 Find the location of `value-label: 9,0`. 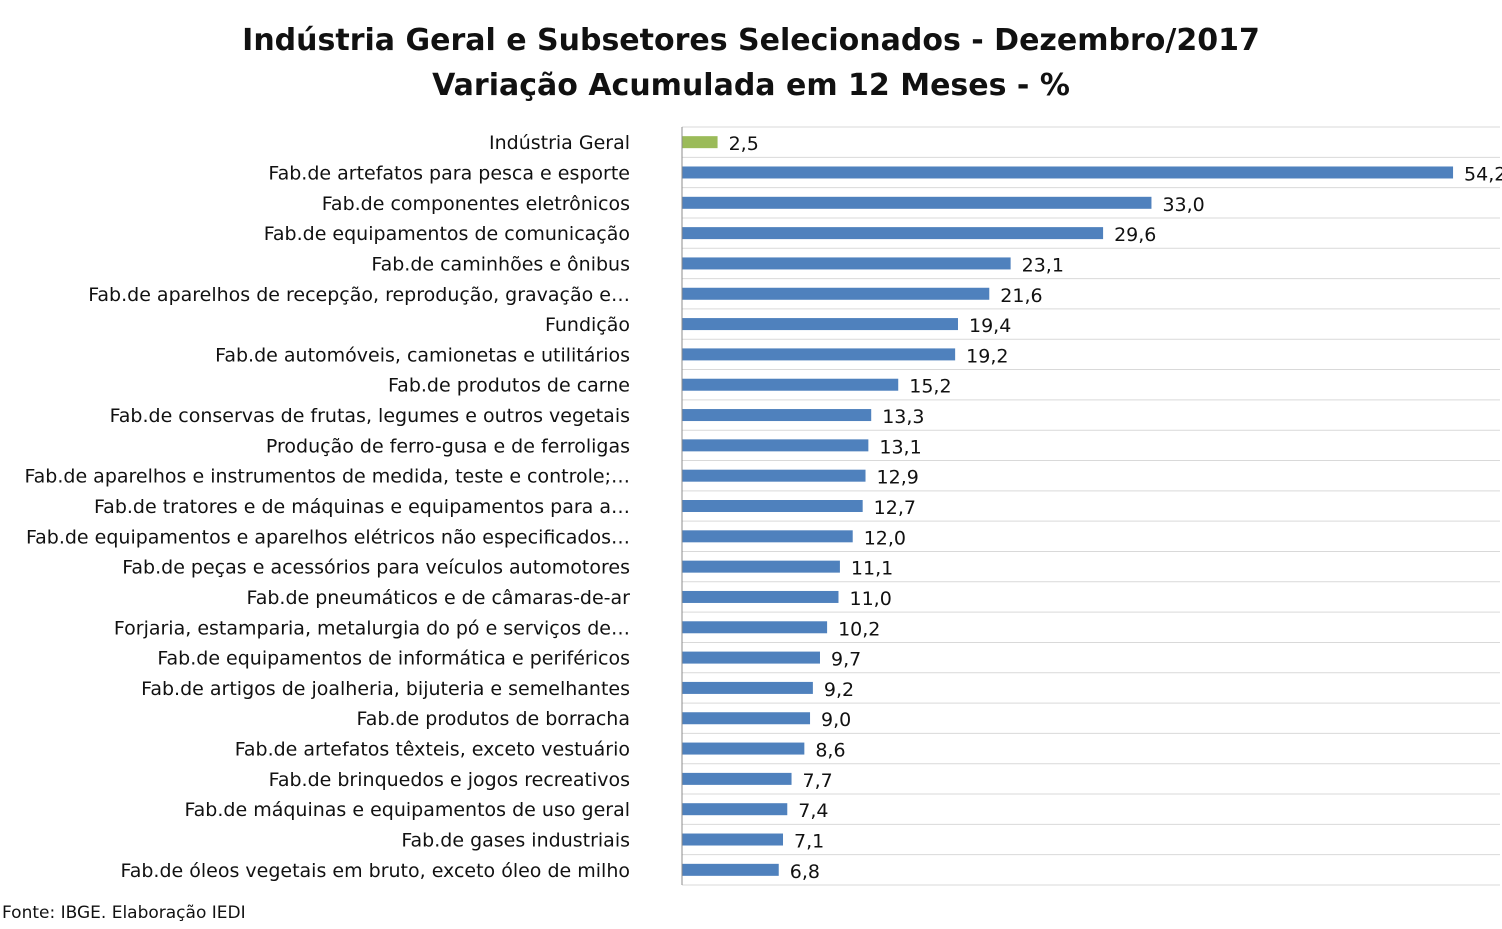

value-label: 9,0 is located at coordinates (836, 720).